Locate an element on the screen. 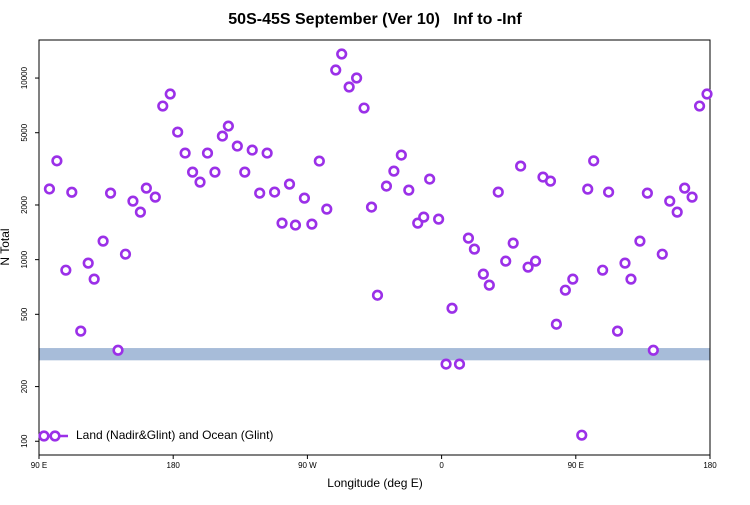 The height and width of the screenshot is (505, 750). x-tick-label: 180 is located at coordinates (710, 465).